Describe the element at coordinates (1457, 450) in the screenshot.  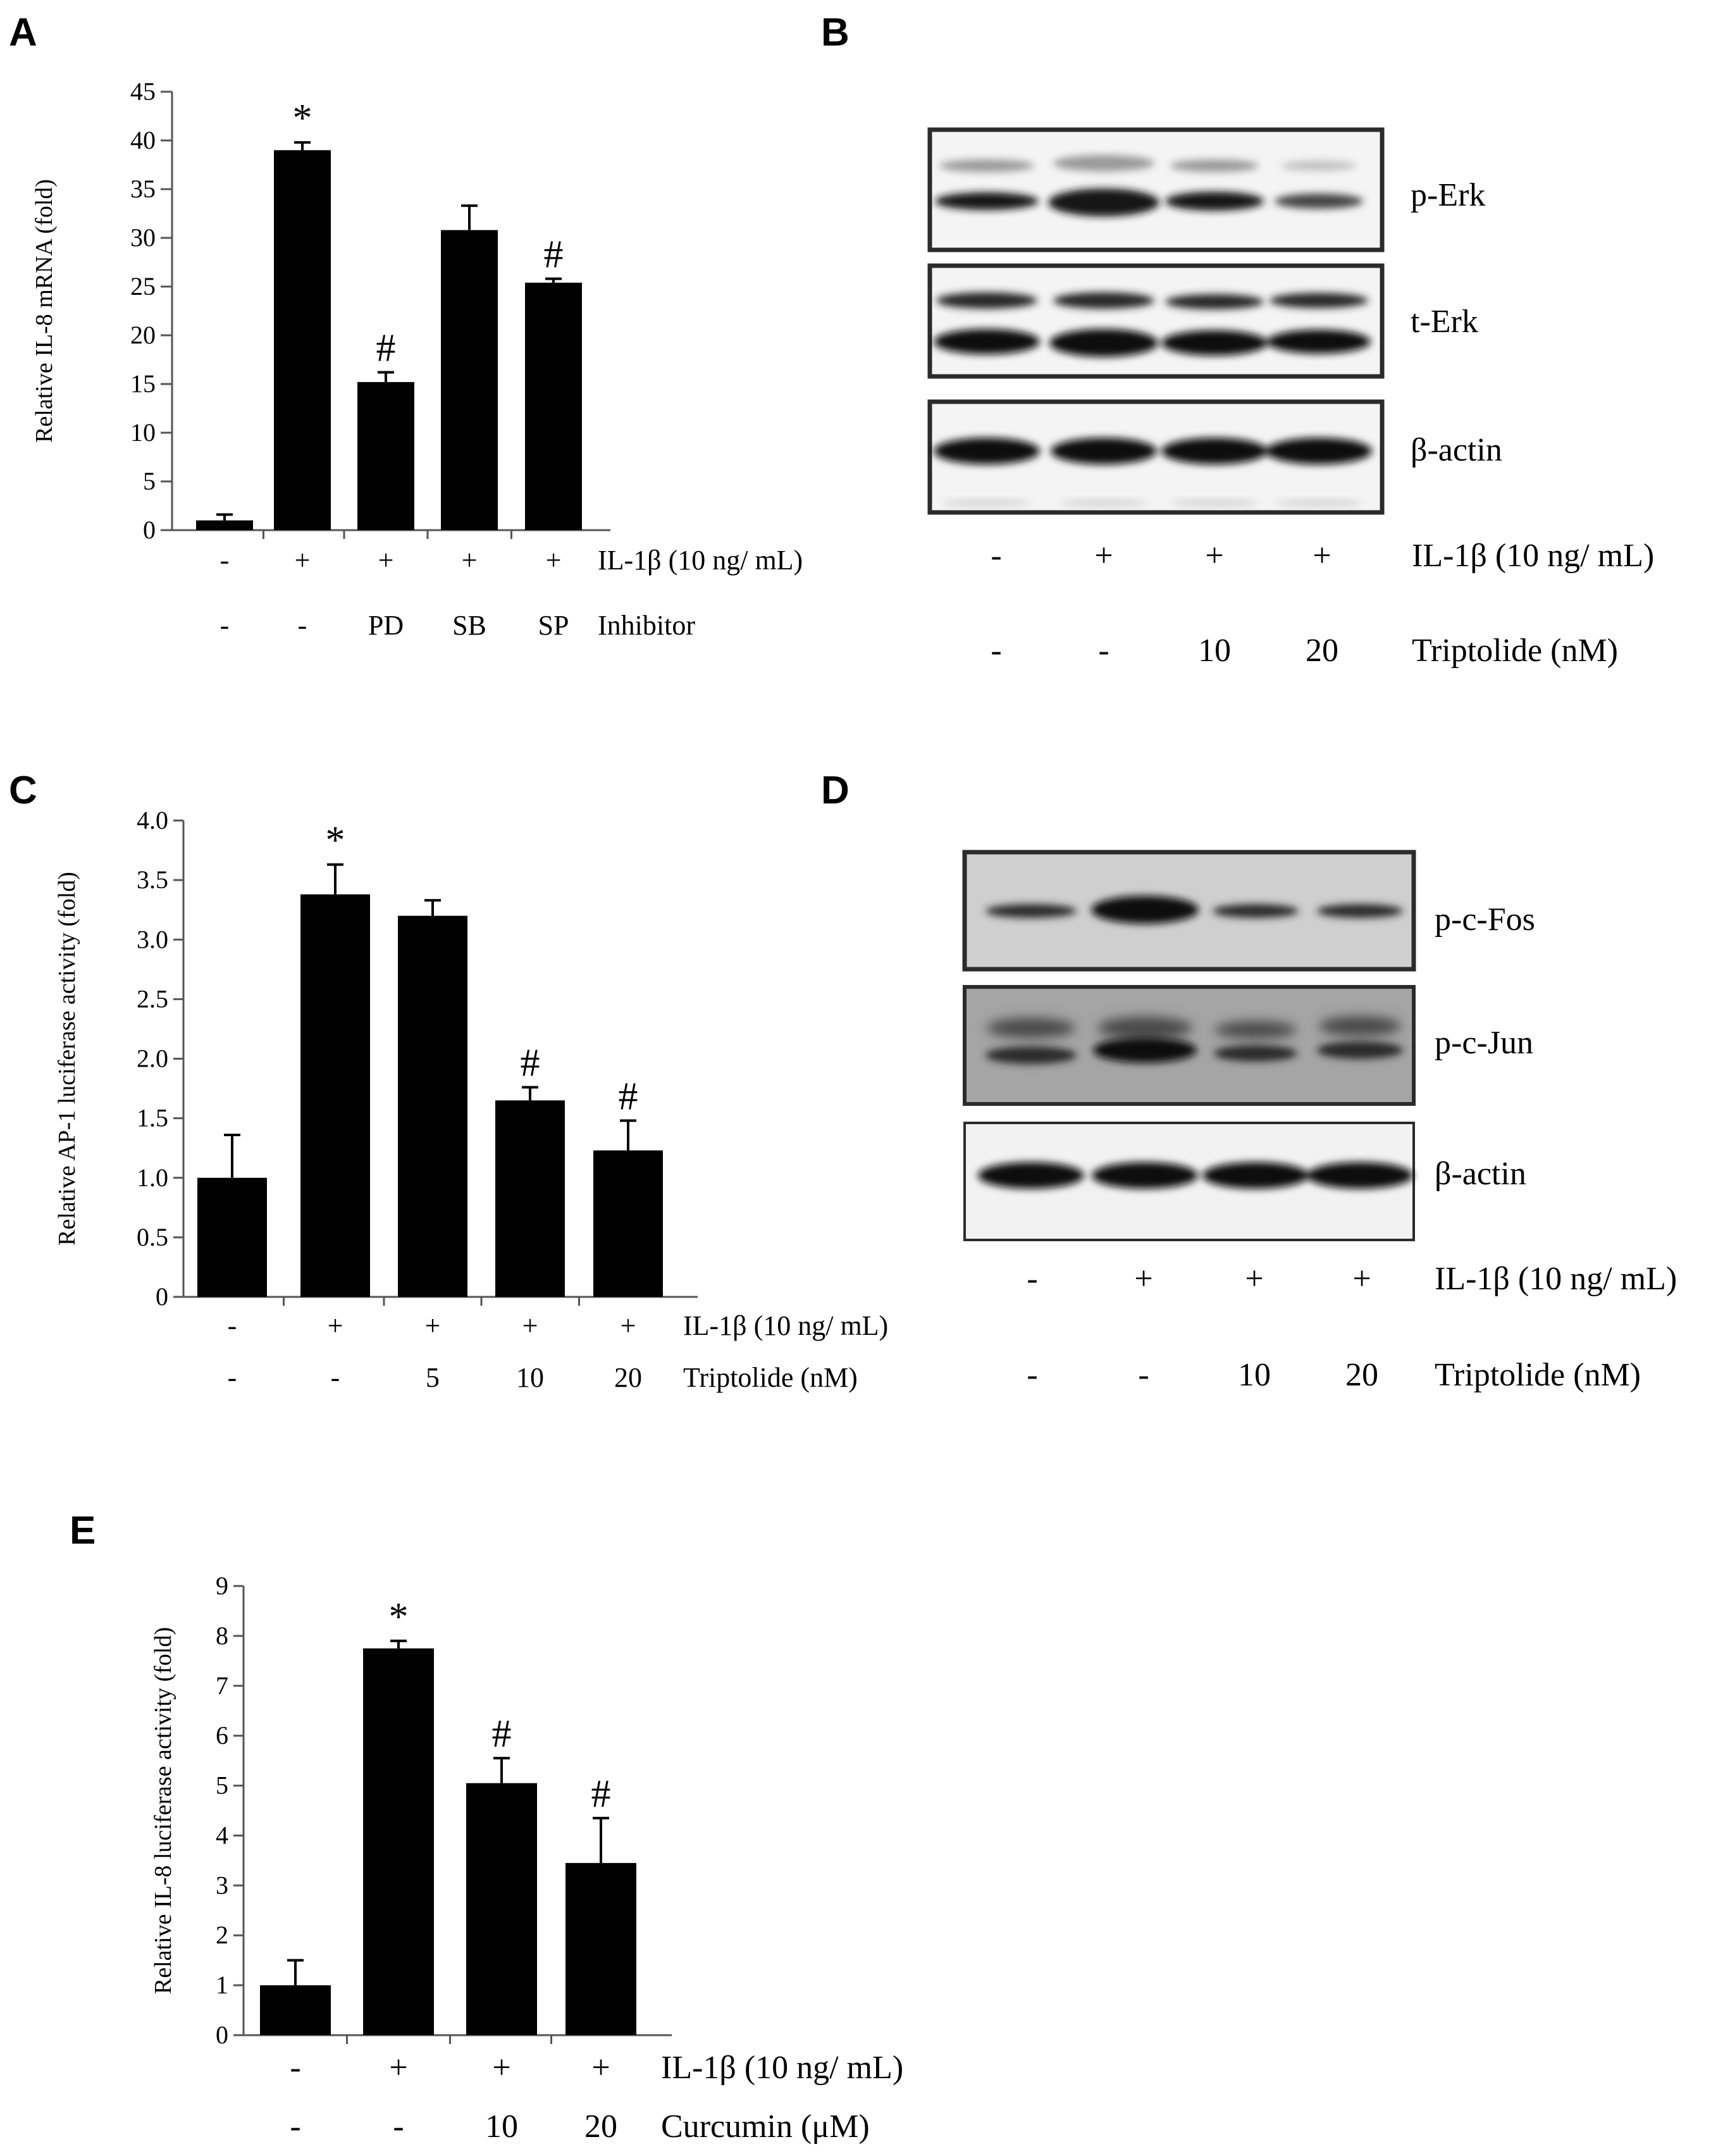
I see `blot-b-band-label-3: β-actin` at that location.